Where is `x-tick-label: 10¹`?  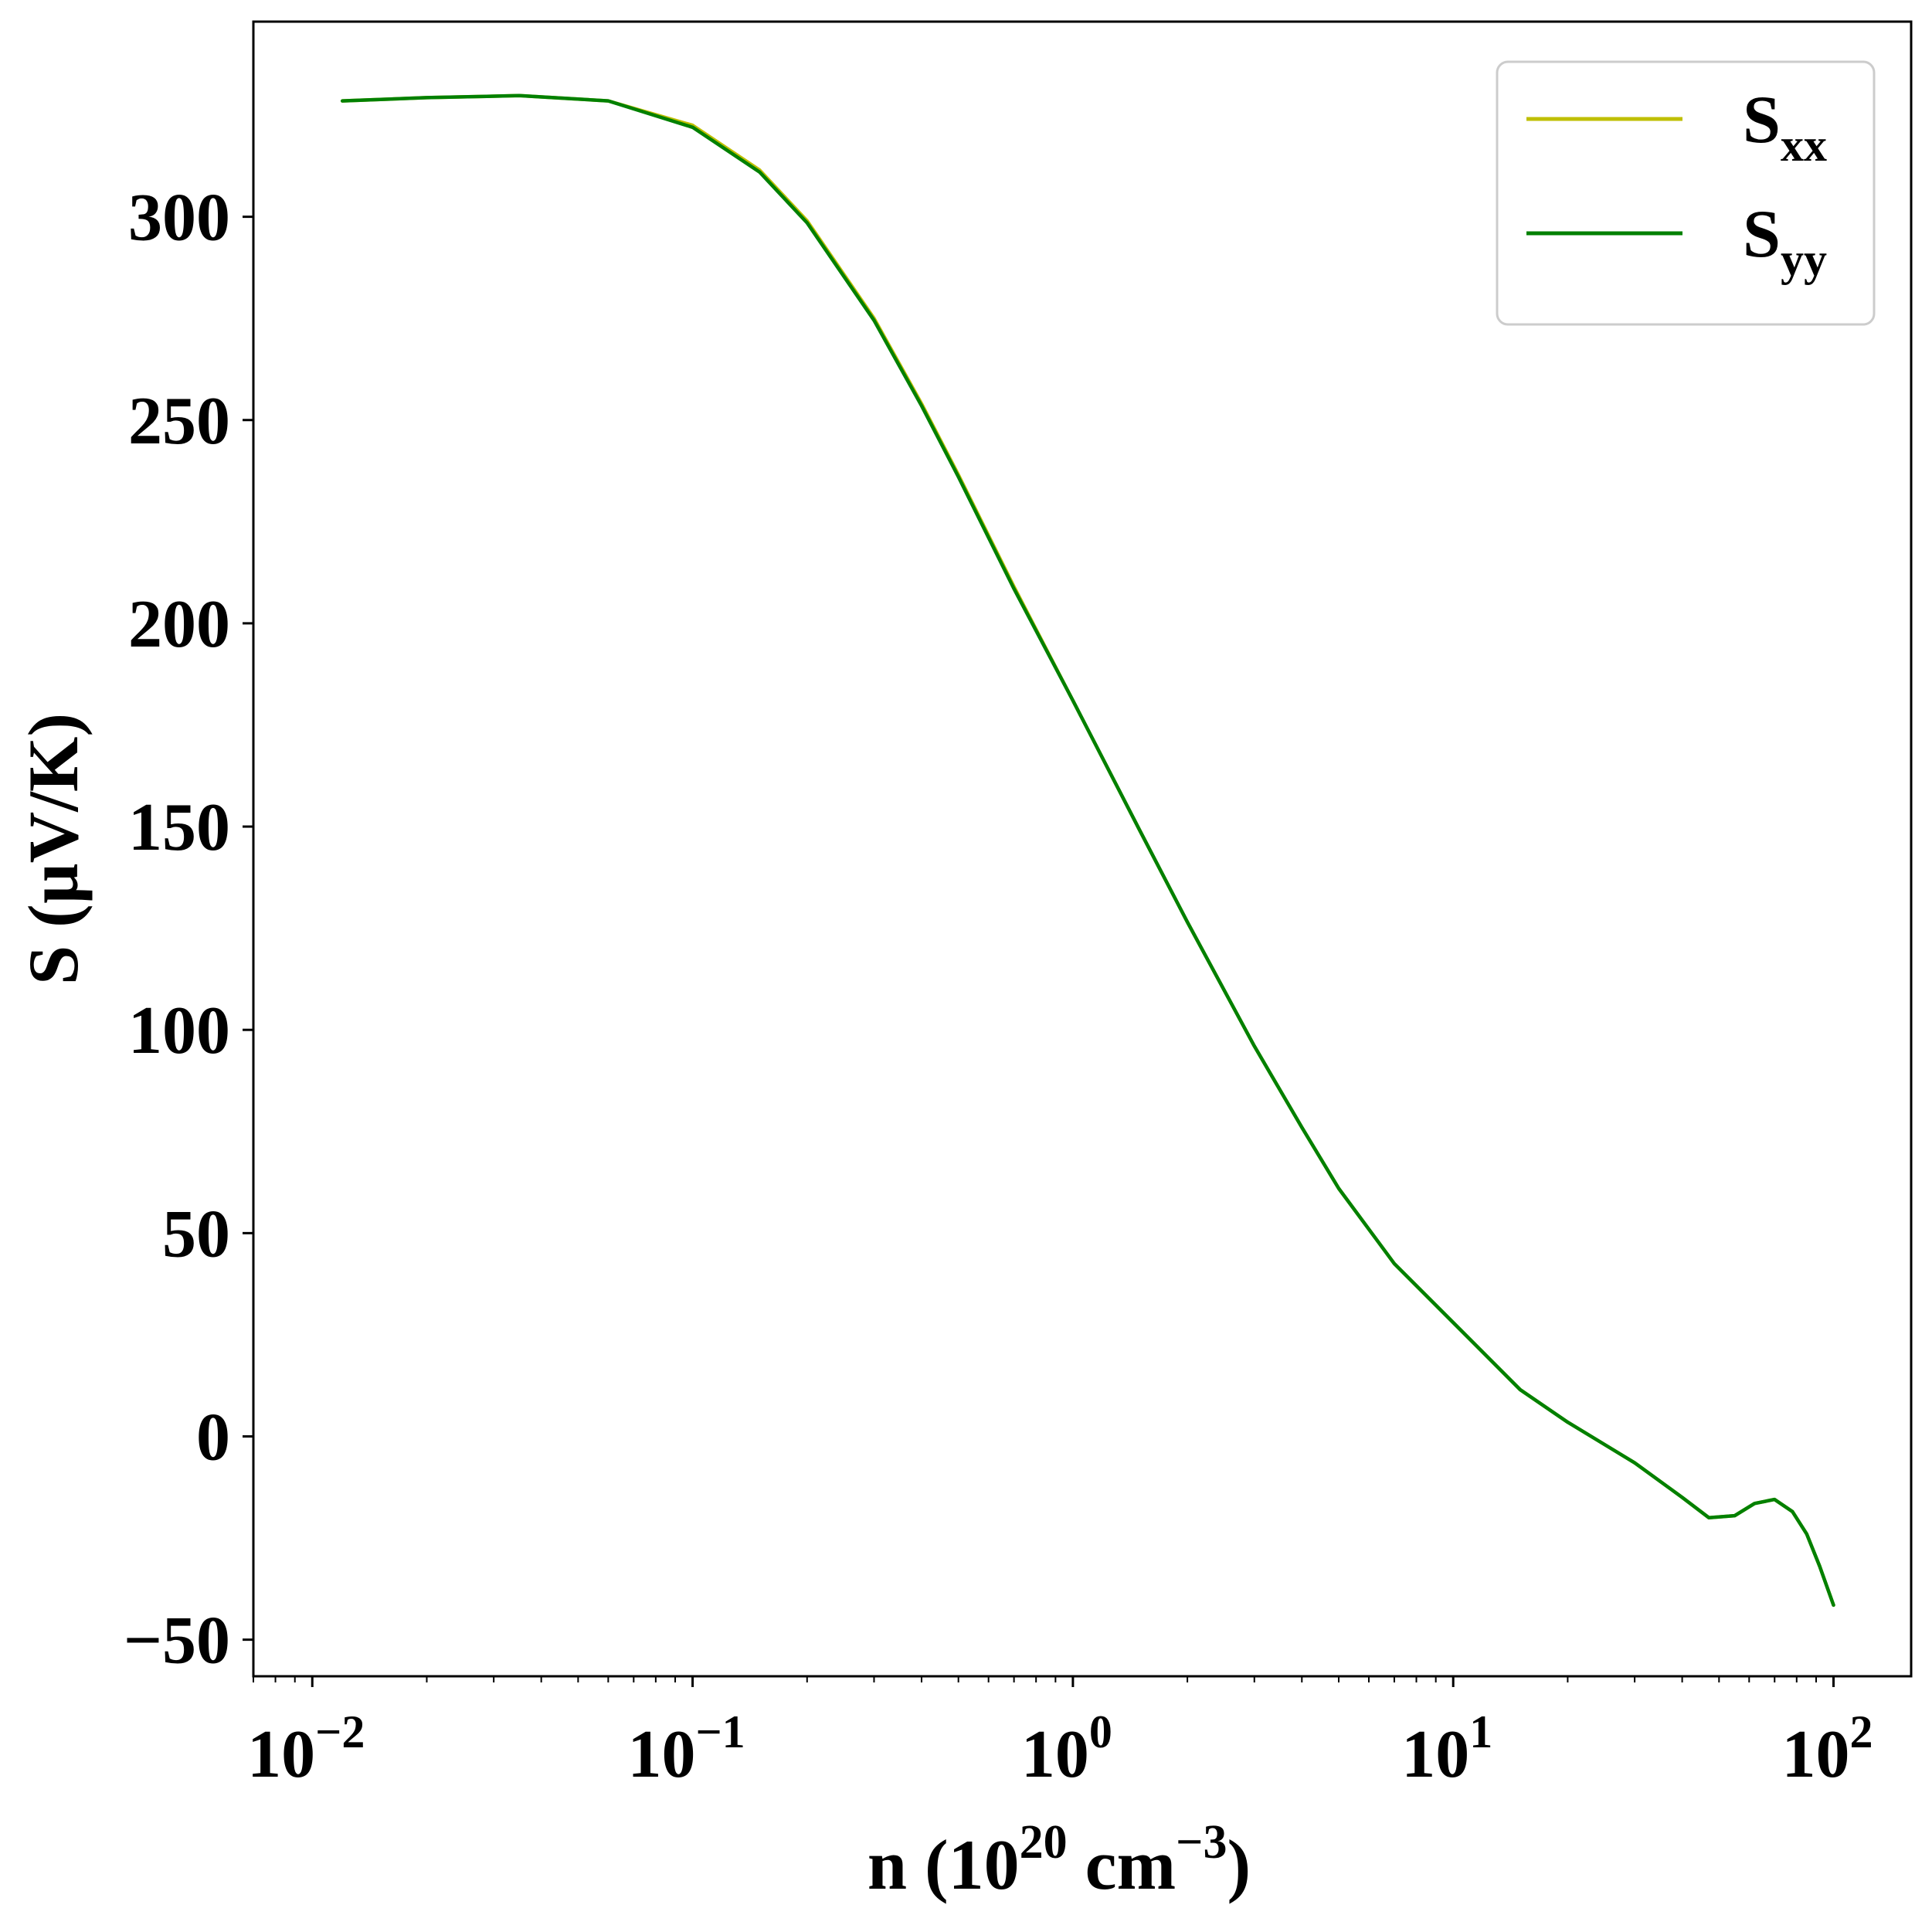 x-tick-label: 10¹ is located at coordinates (1447, 1749).